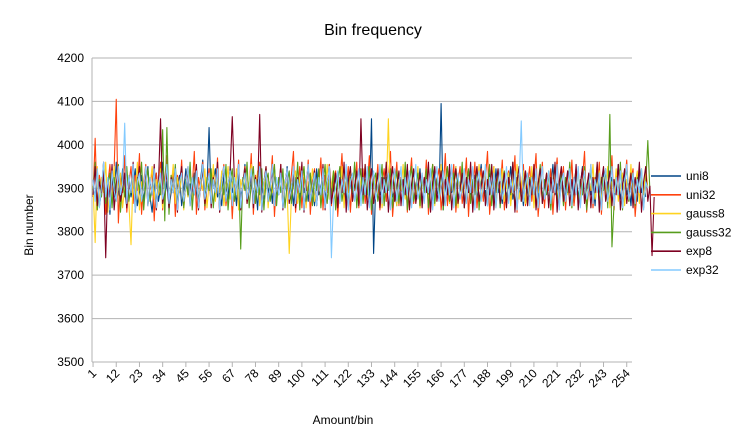 This screenshot has height=446, width=746. Describe the element at coordinates (701, 195) in the screenshot. I see `legend-label-uni32: uni32` at that location.